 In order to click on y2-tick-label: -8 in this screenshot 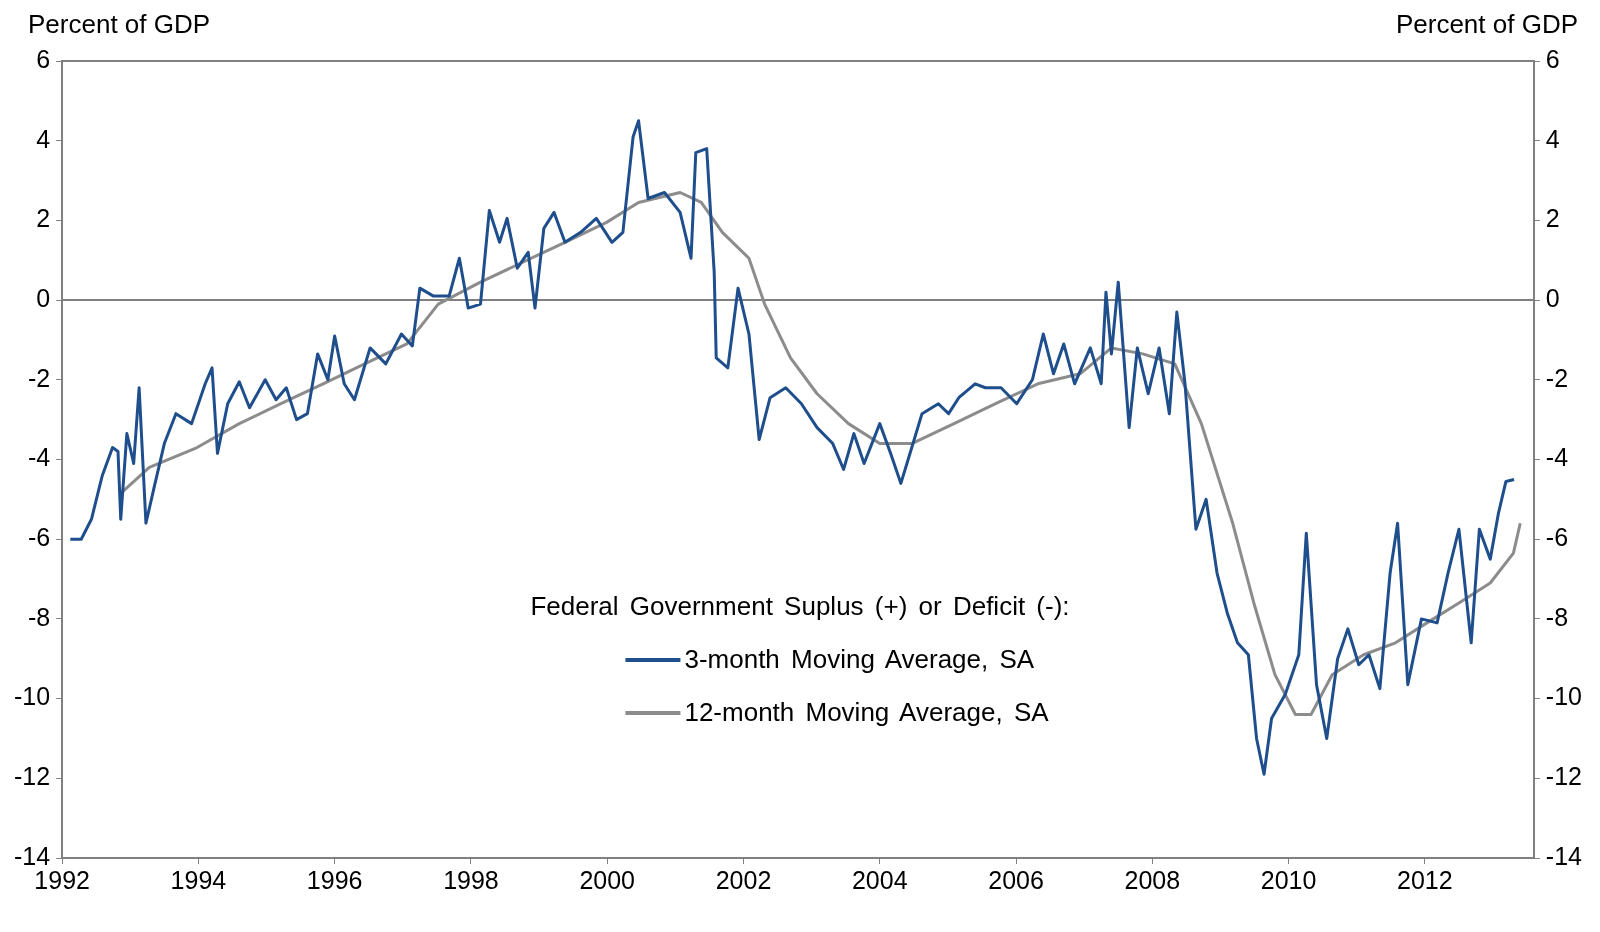, I will do `click(1557, 616)`.